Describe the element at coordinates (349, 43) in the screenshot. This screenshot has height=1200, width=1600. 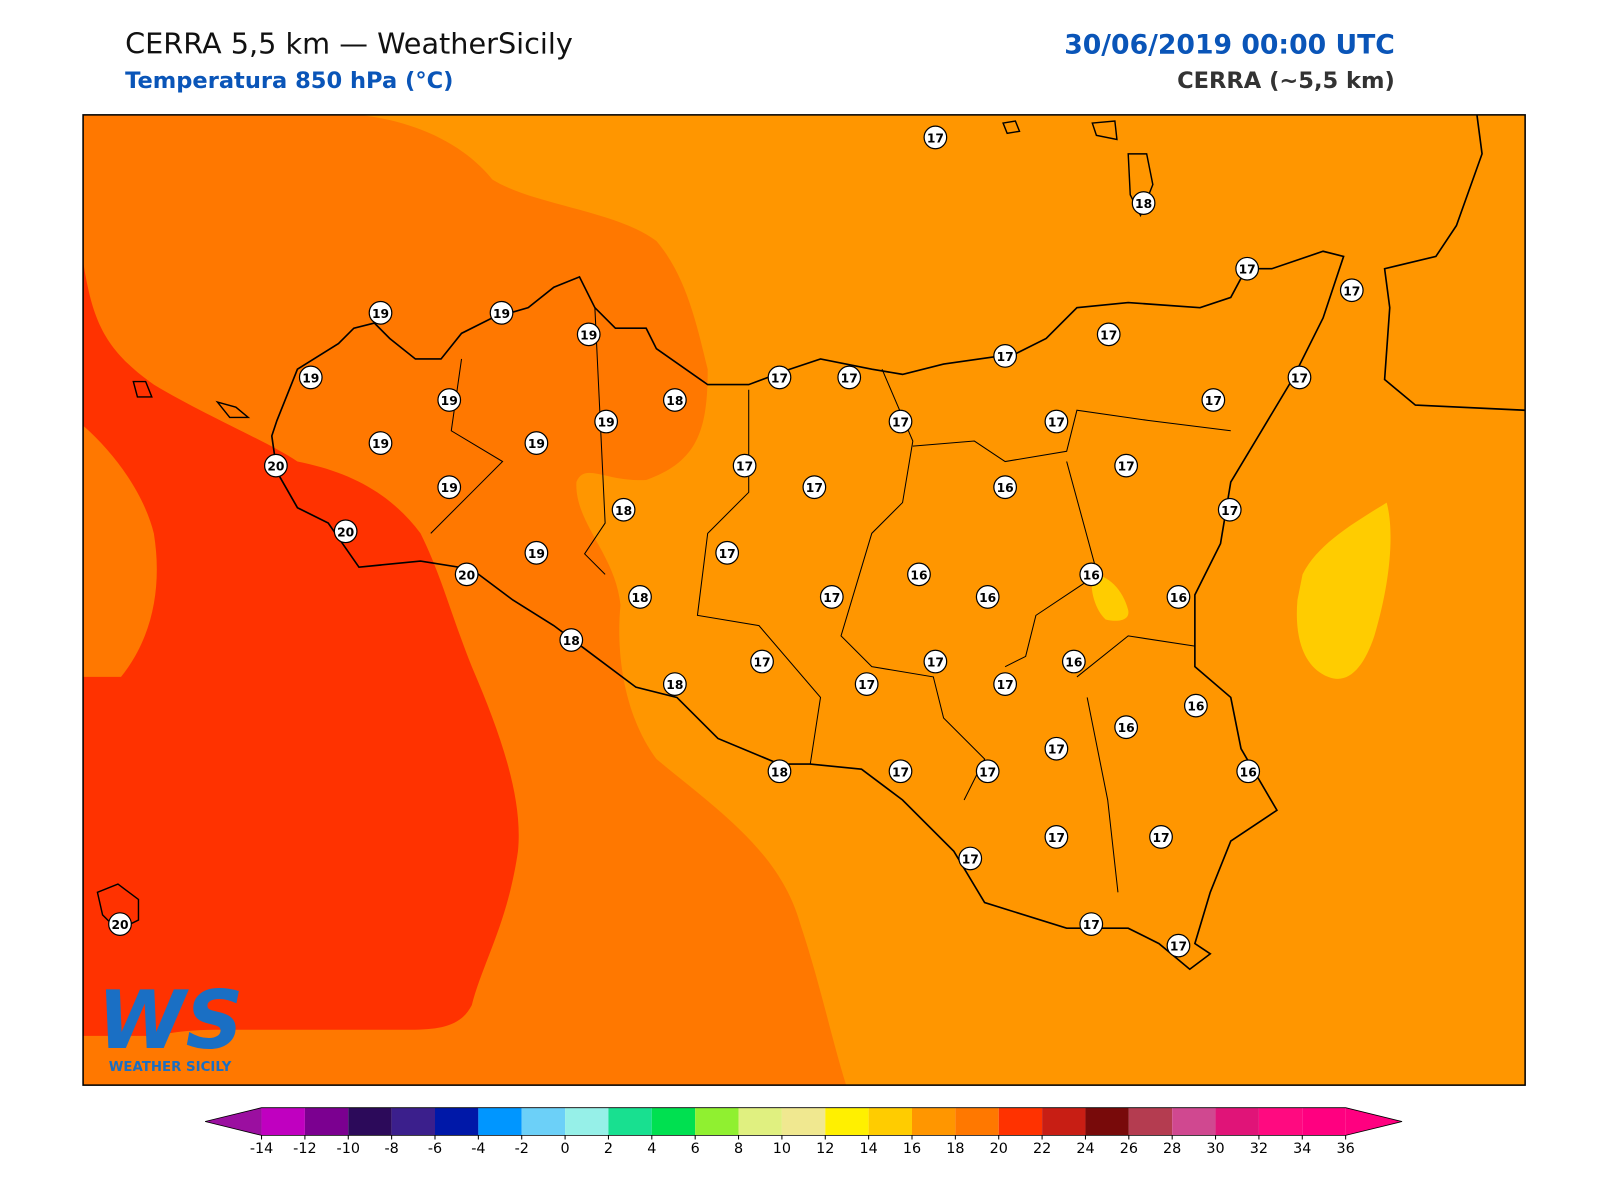
I see `title: CERRA 5,5 km — WeatherSicily` at that location.